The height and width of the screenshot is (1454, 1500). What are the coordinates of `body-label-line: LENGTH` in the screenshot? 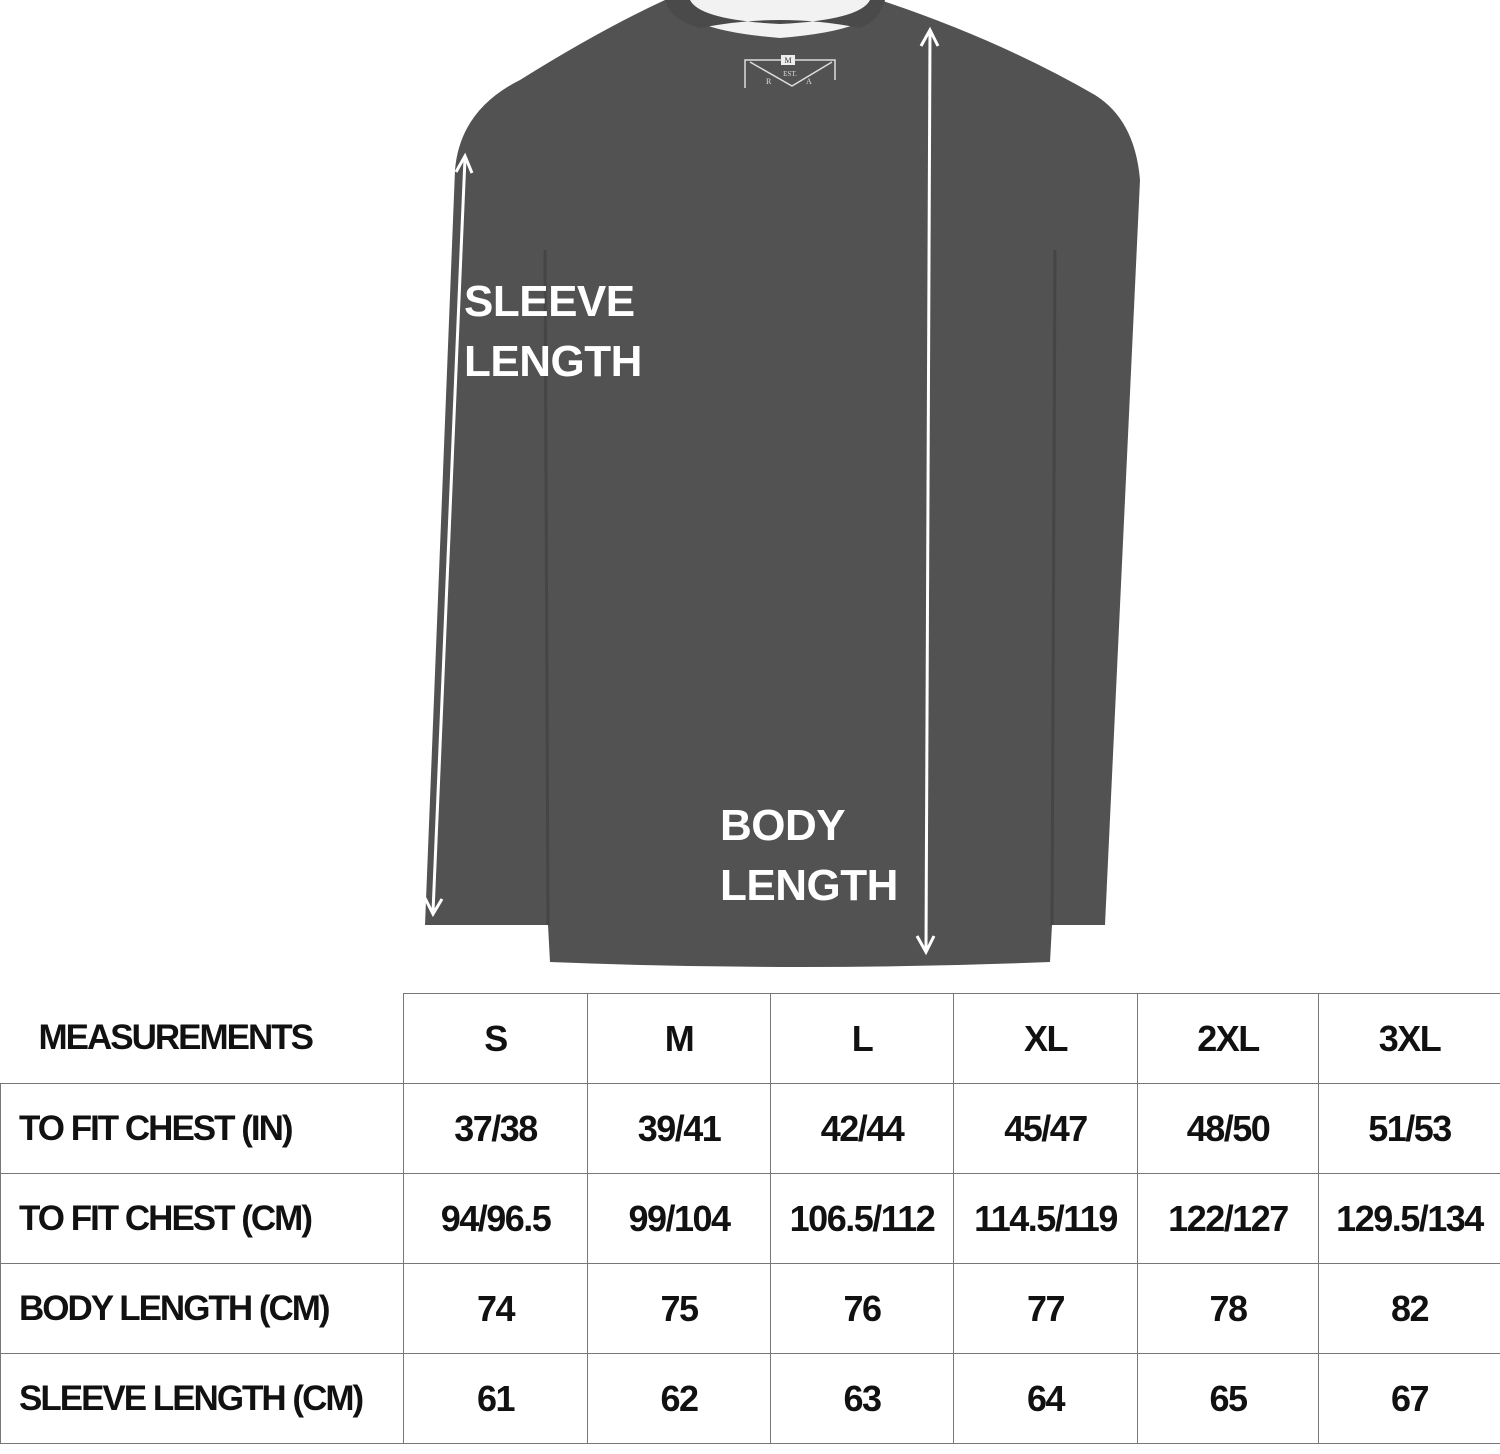 It's located at (809, 885).